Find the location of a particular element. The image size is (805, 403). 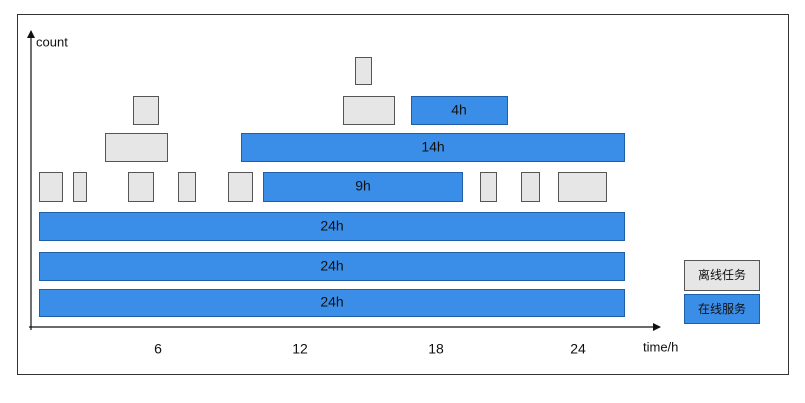

legend-label: 离线任务 is located at coordinates (722, 274).